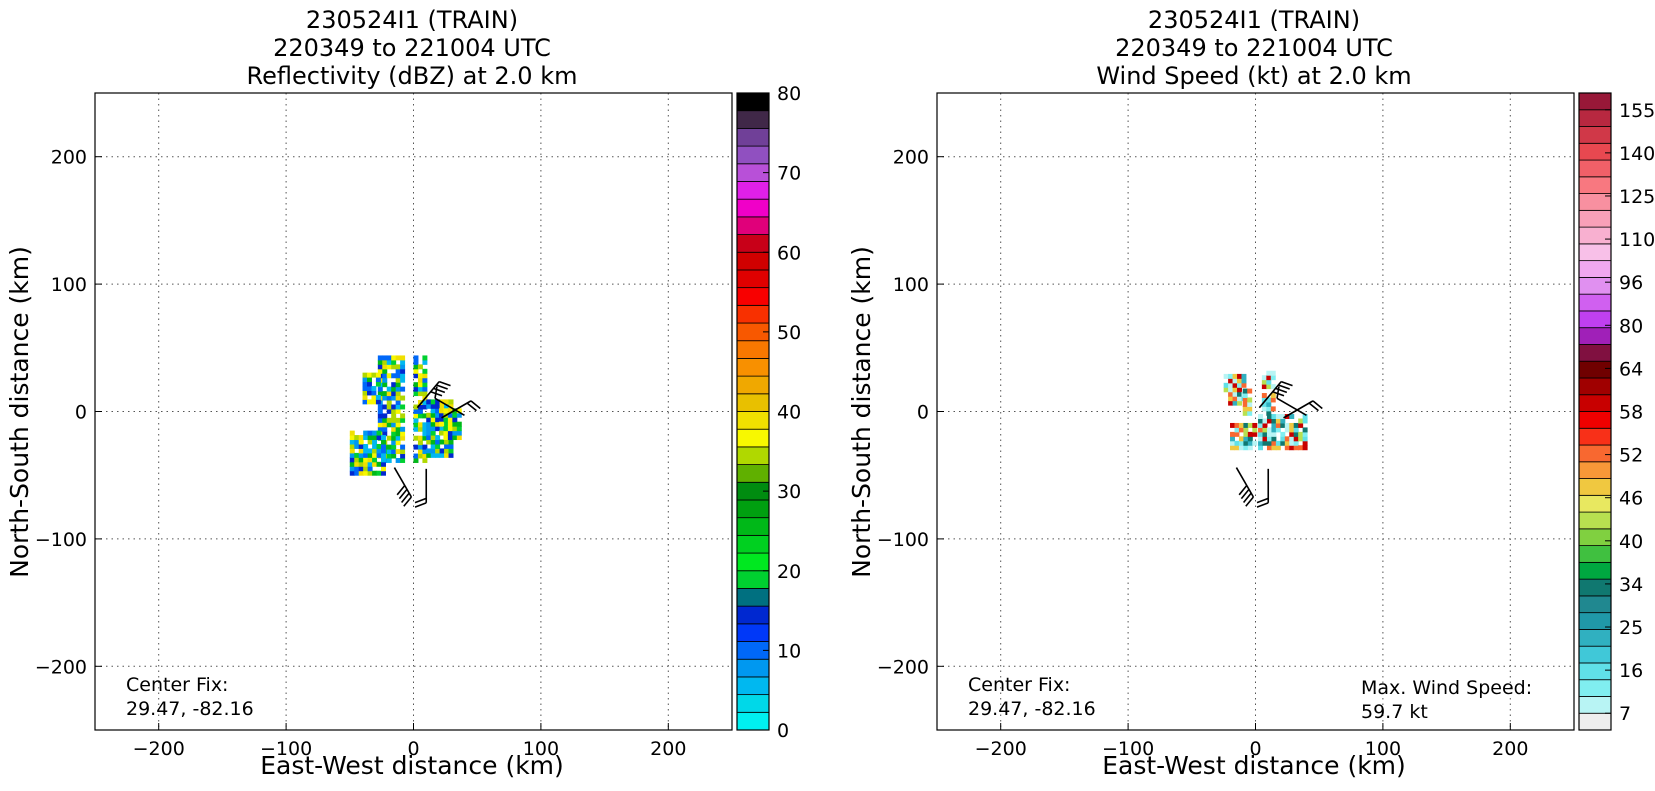  What do you see at coordinates (789, 174) in the screenshot?
I see `colorbar-tick-label: 70` at bounding box center [789, 174].